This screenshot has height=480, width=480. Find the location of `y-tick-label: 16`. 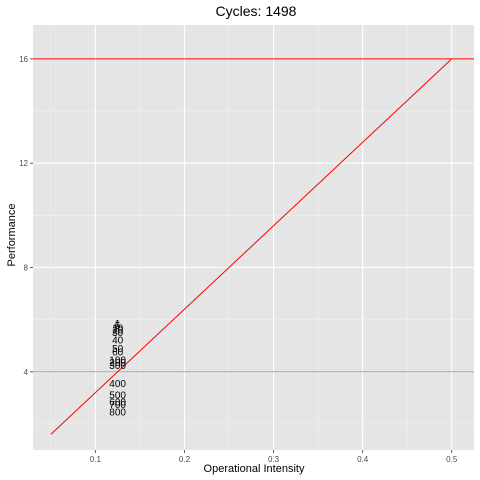

y-tick-label: 16 is located at coordinates (23, 59).